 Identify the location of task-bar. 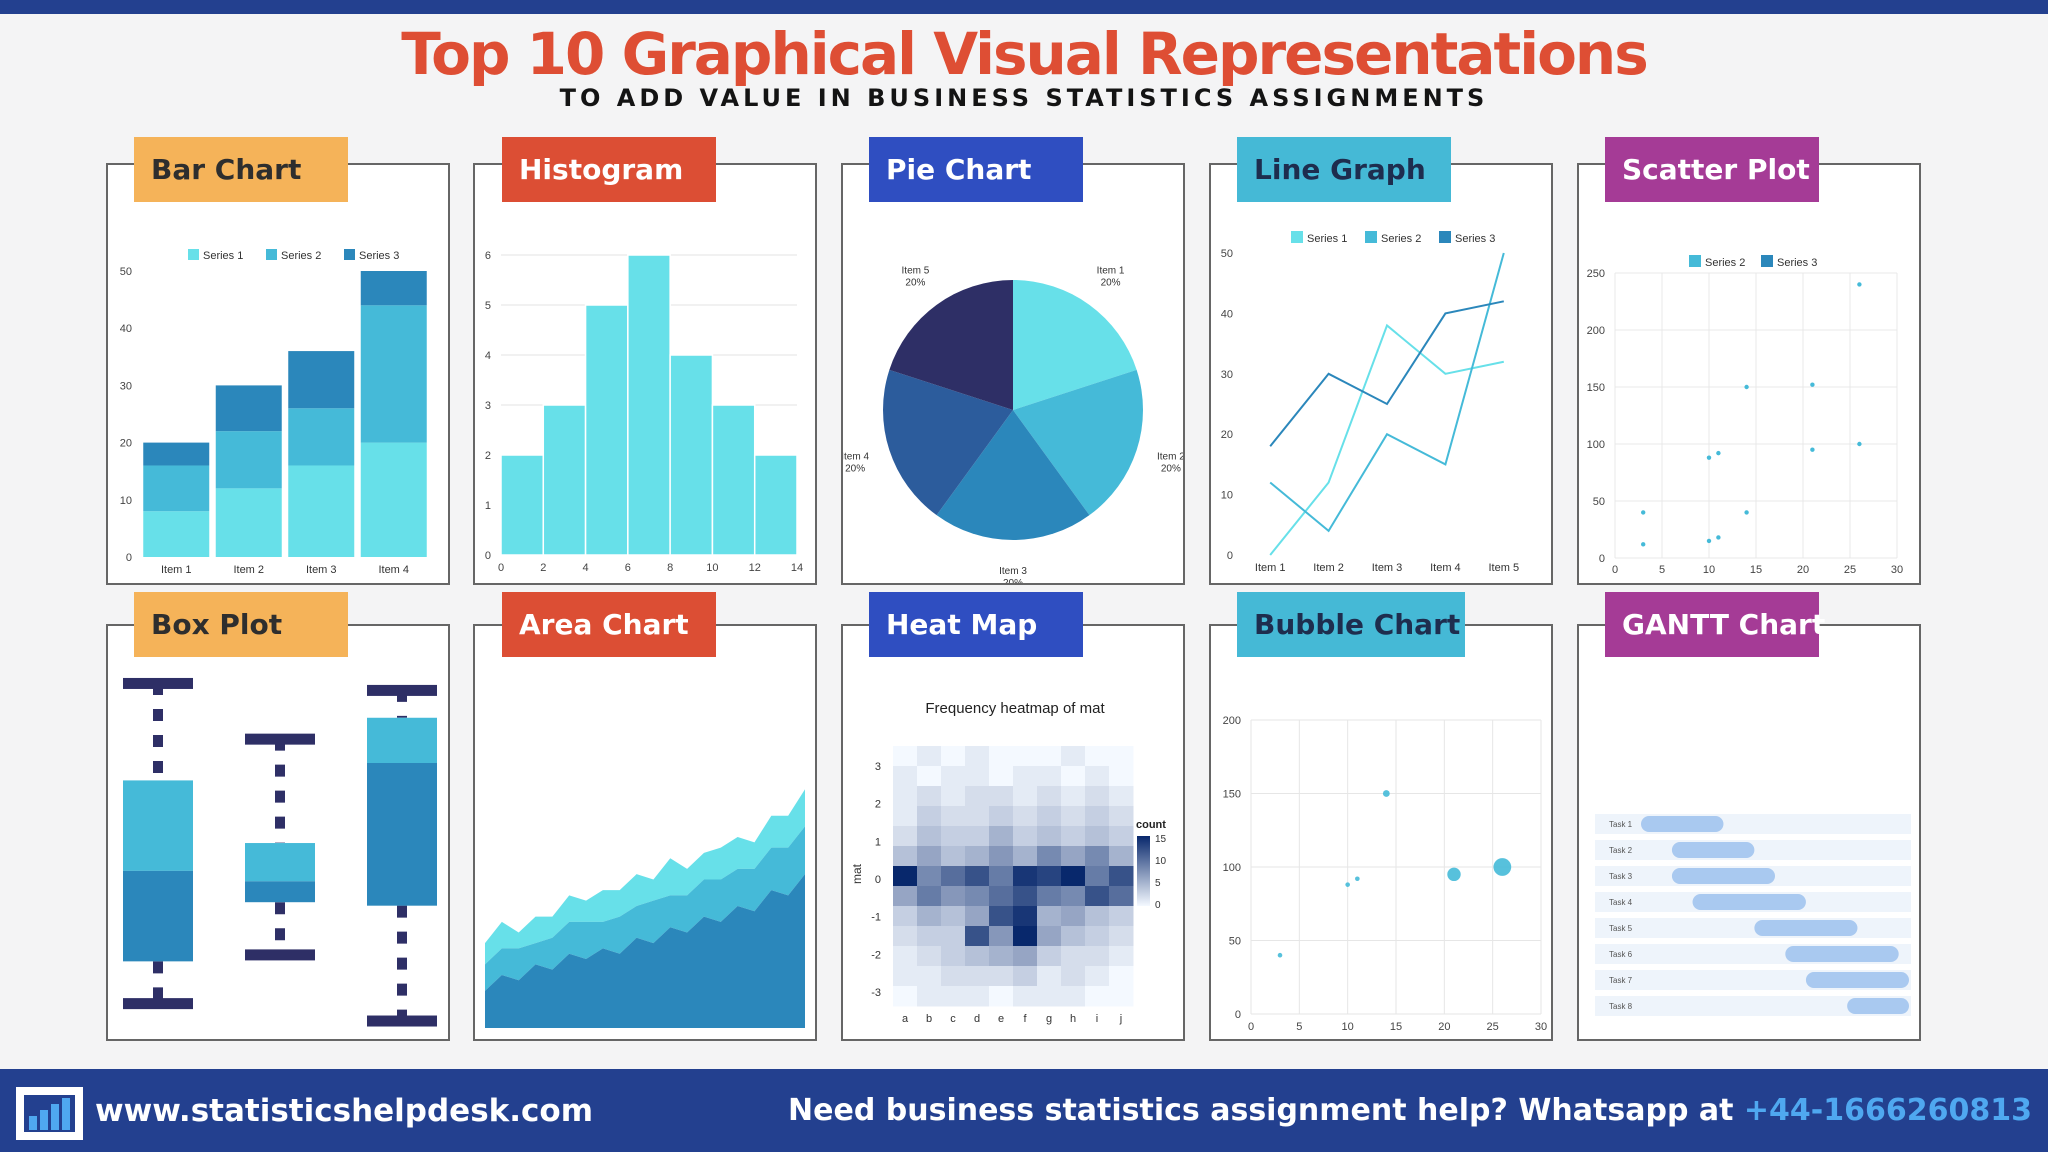
(1878, 1006).